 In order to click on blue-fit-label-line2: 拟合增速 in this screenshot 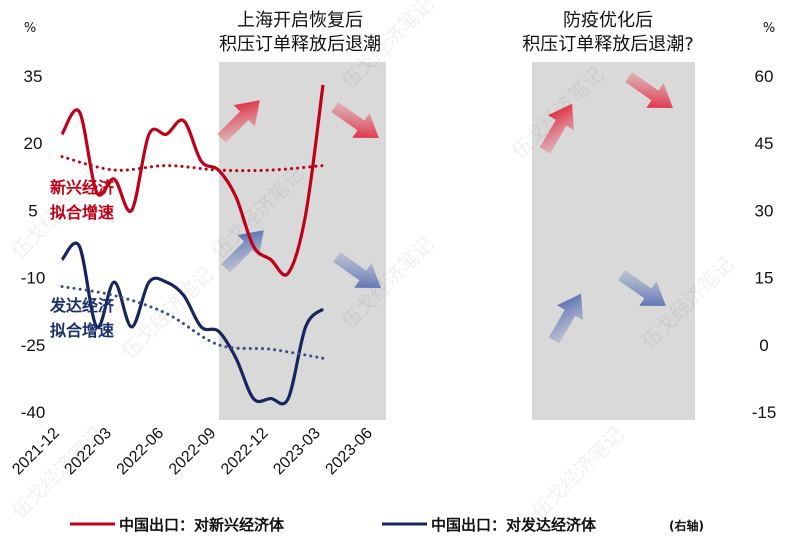, I will do `click(82, 330)`.